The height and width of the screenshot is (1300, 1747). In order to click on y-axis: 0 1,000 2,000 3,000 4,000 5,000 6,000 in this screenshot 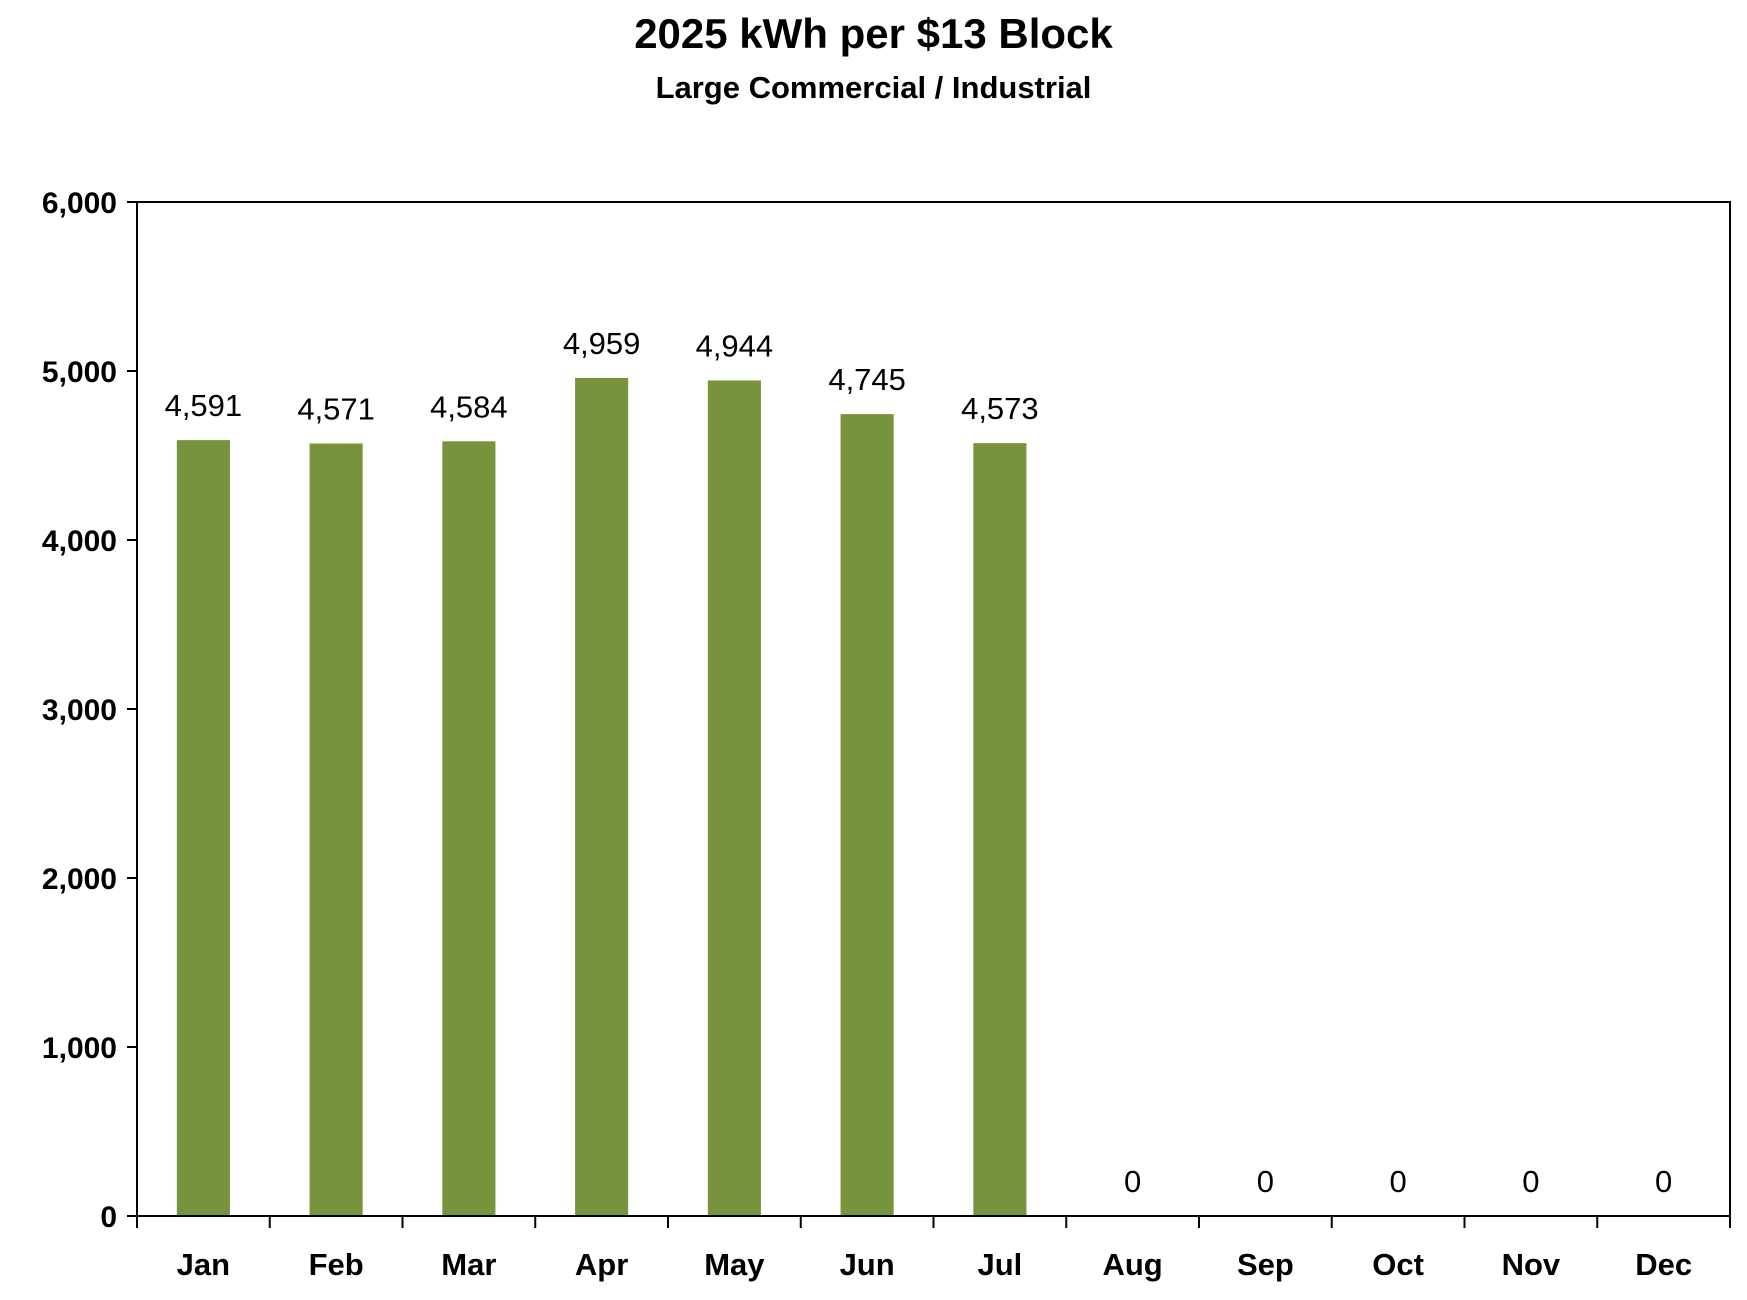, I will do `click(89, 710)`.